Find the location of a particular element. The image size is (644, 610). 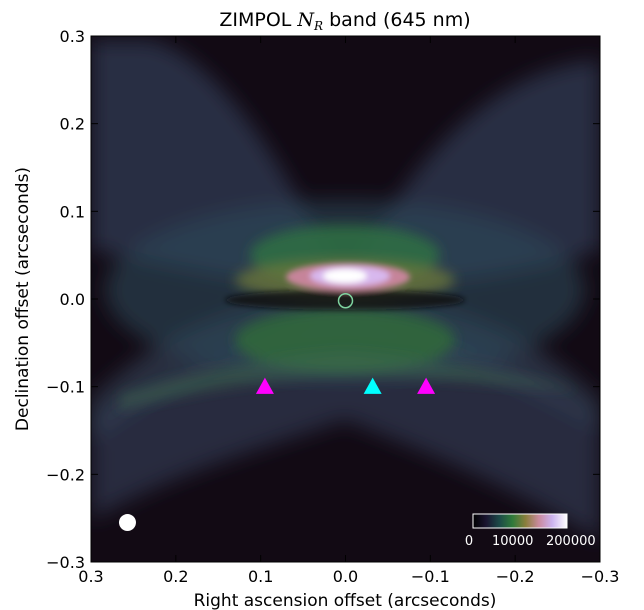

nebula-core is located at coordinates (345, 286).